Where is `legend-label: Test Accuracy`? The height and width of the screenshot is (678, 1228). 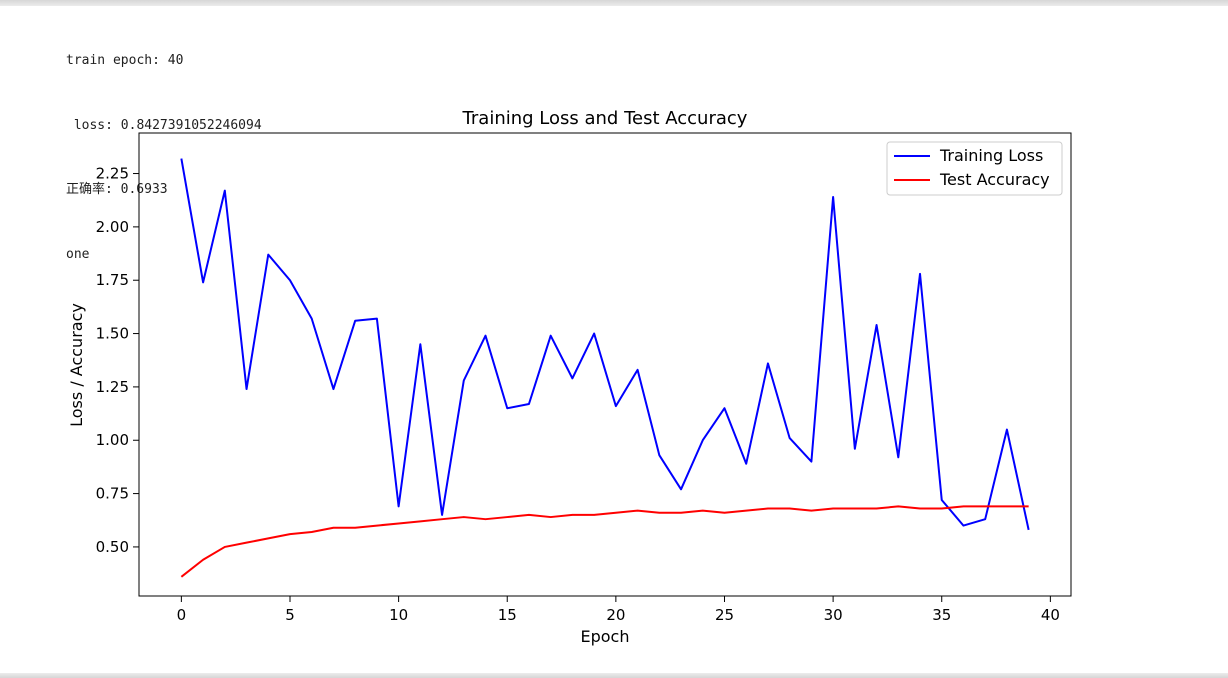
legend-label: Test Accuracy is located at coordinates (994, 179).